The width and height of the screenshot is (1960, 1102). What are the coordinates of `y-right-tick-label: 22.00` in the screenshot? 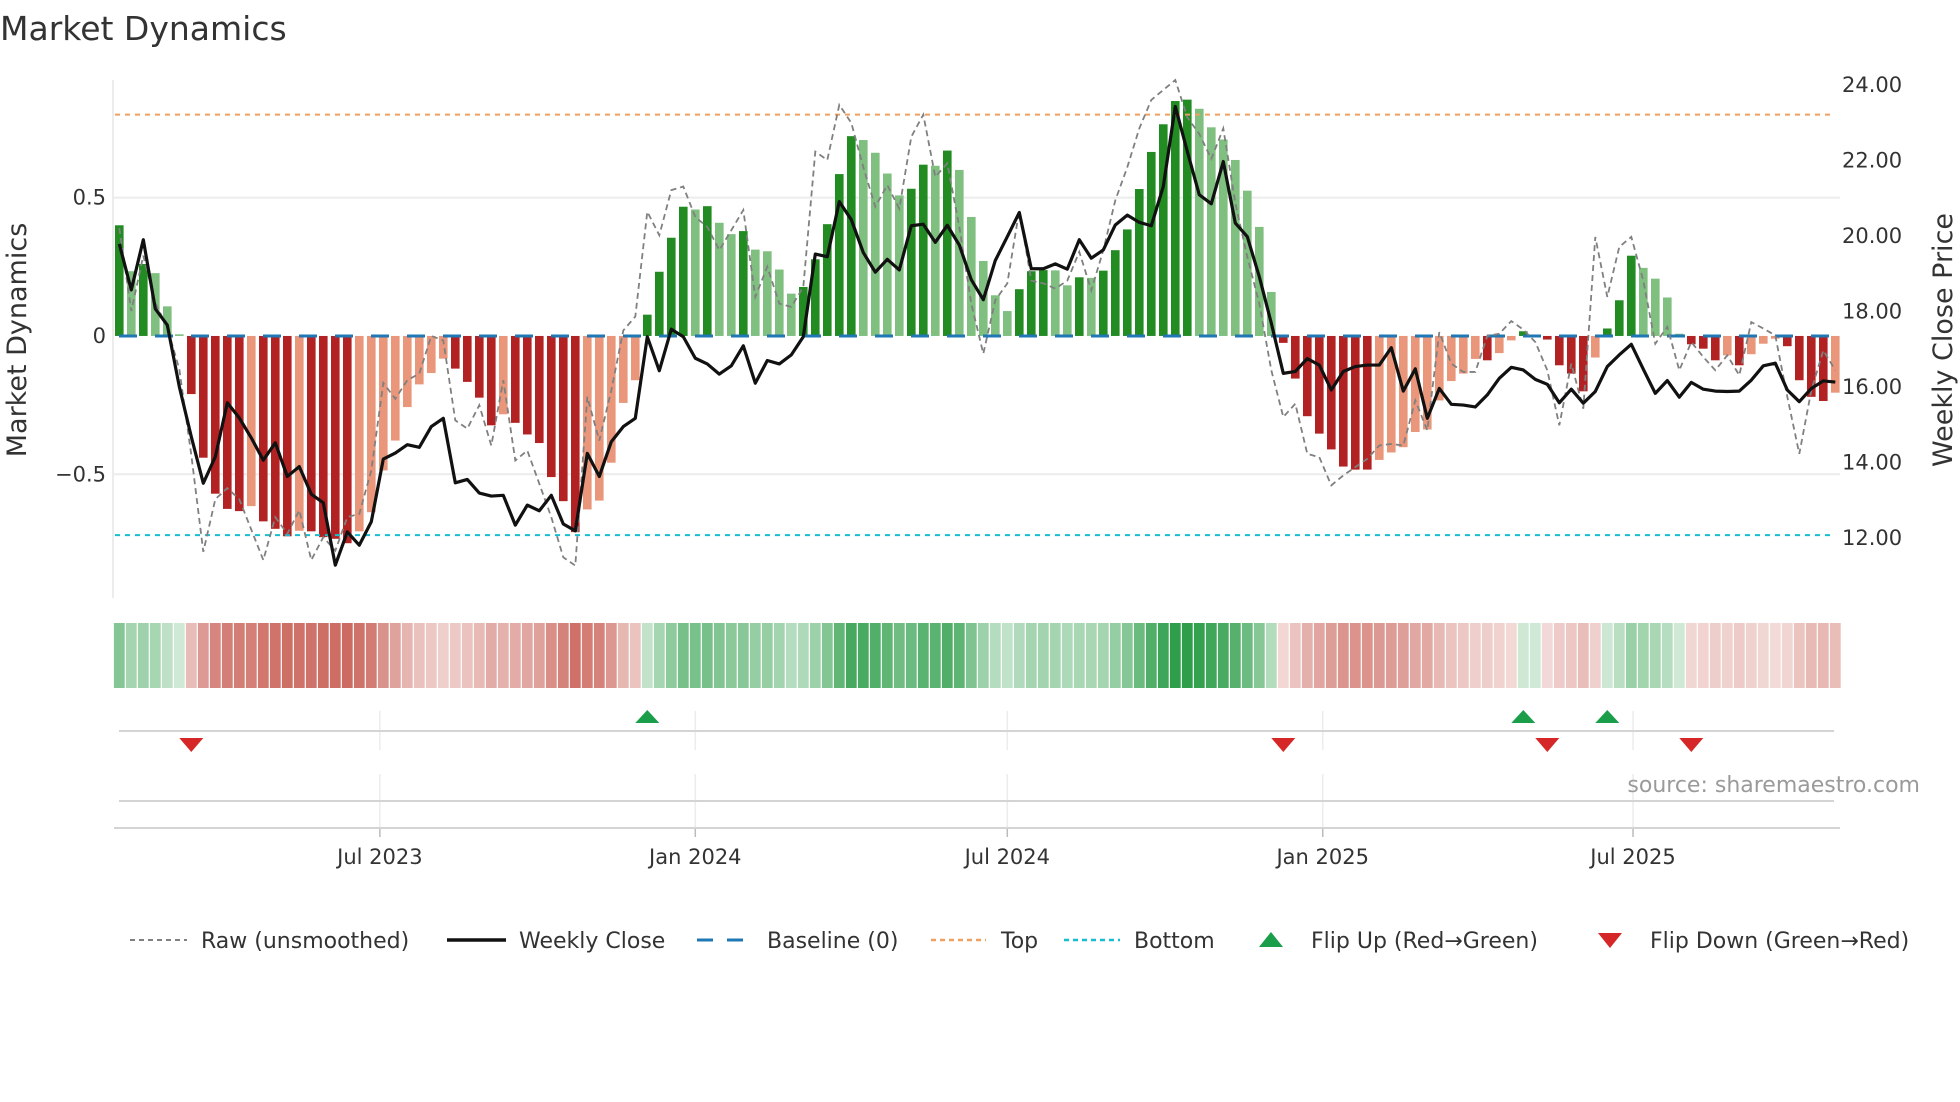 It's located at (1872, 160).